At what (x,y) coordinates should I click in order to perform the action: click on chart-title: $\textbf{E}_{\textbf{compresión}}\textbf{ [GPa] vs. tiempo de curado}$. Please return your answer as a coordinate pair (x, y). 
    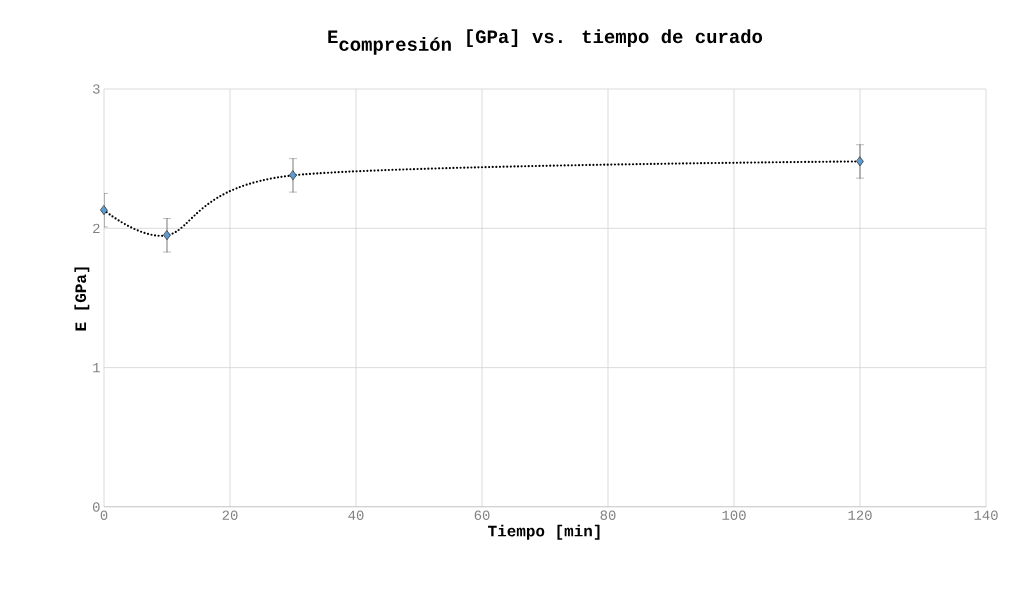
    Looking at the image, I should click on (545, 42).